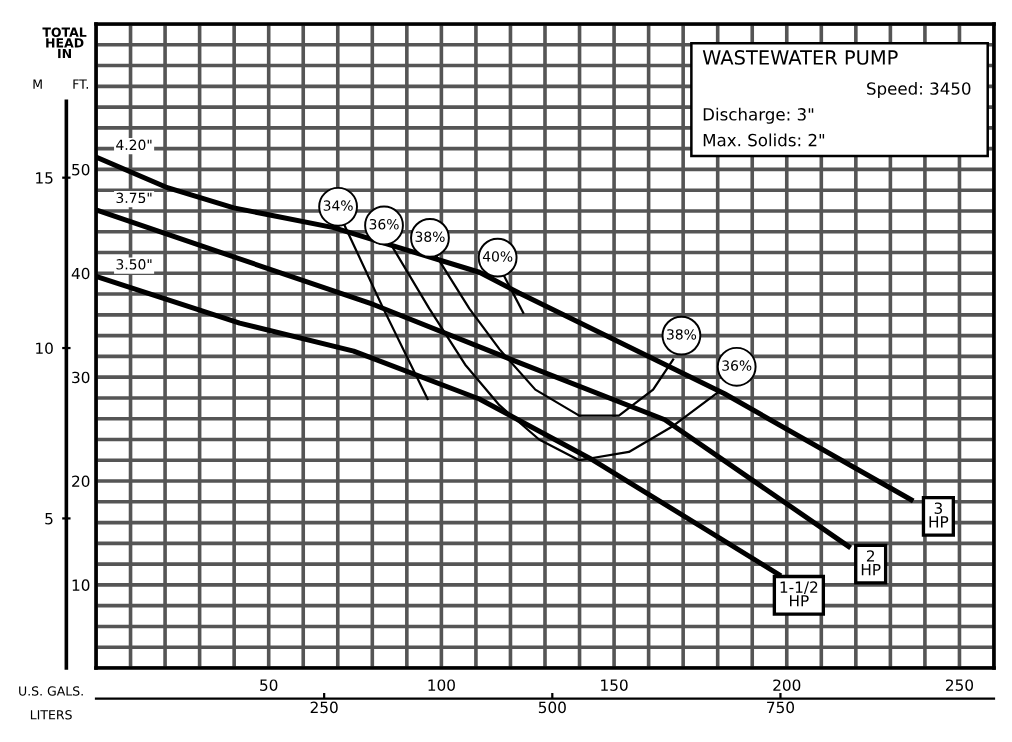 The height and width of the screenshot is (742, 1012). What do you see at coordinates (800, 57) in the screenshot?
I see `text: WASTEWATER PUMP` at bounding box center [800, 57].